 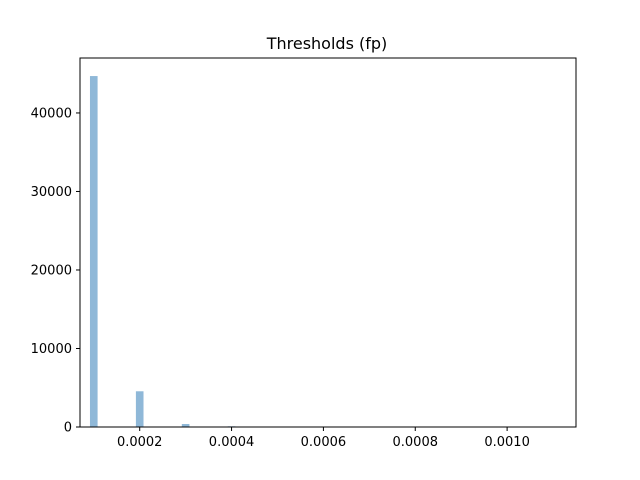 I want to click on x-tick-label: 0.0004, so click(x=232, y=442).